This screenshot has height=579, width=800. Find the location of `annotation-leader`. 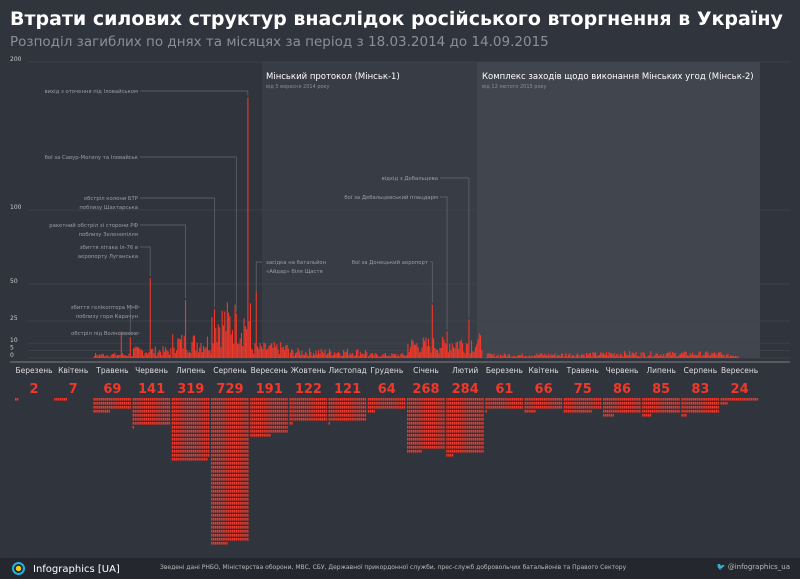

annotation-leader is located at coordinates (194, 93).